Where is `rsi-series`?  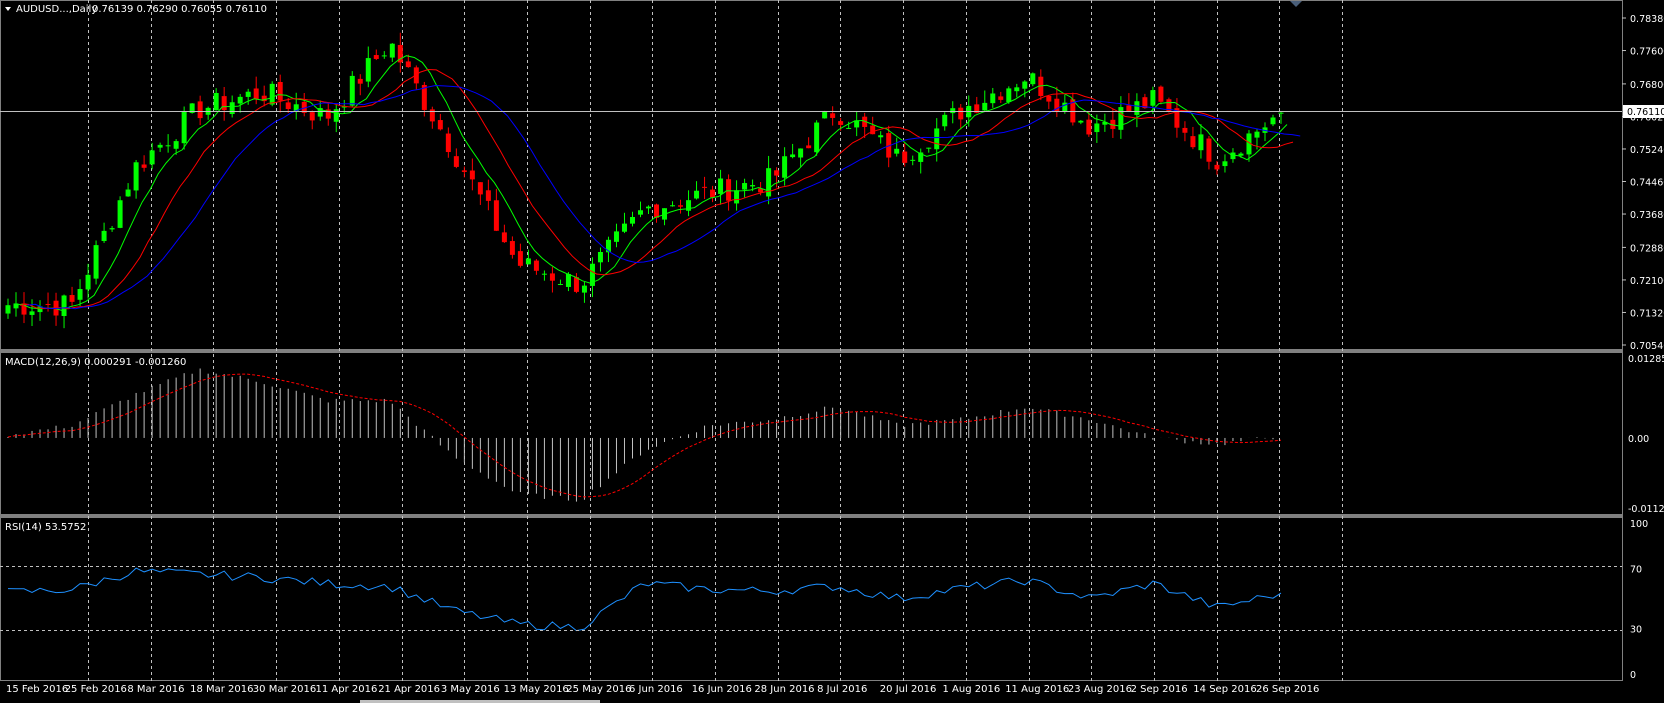
rsi-series is located at coordinates (644, 599).